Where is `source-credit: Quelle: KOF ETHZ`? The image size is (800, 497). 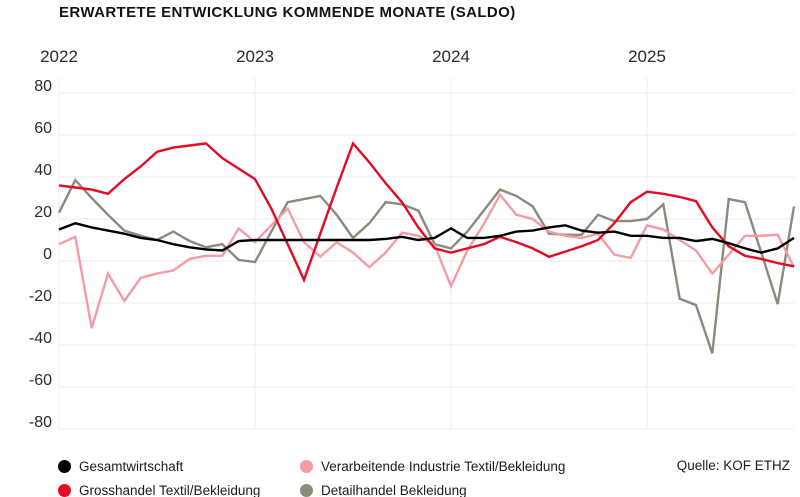
source-credit: Quelle: KOF ETHZ is located at coordinates (733, 465).